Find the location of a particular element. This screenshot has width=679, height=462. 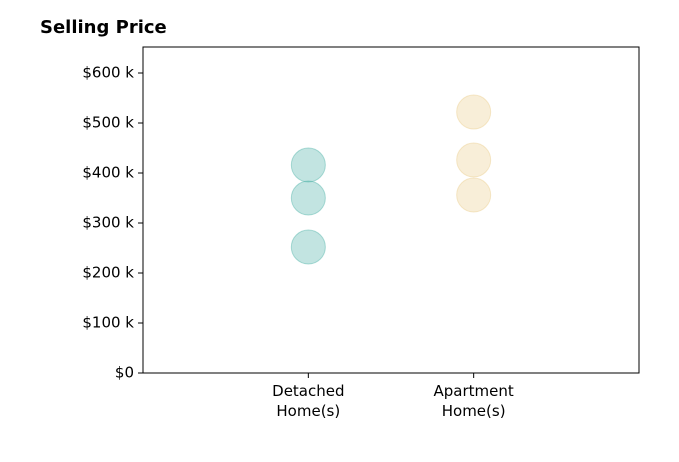

y-tick-label: $300 k is located at coordinates (108, 223).